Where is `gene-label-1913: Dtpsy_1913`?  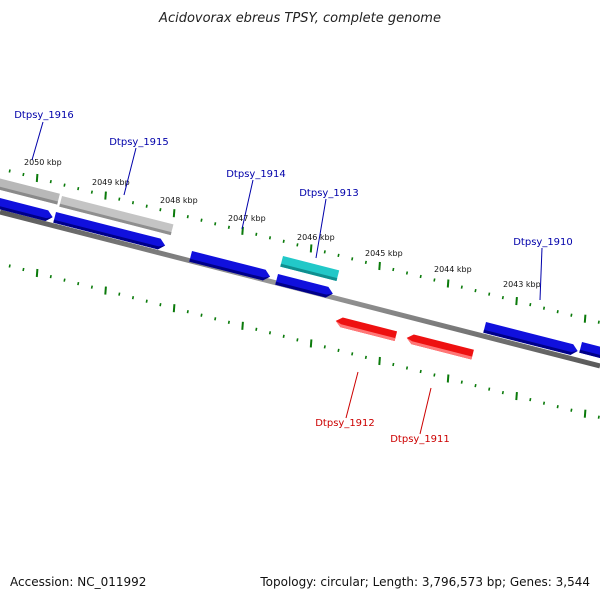
gene-label-1913: Dtpsy_1913 is located at coordinates (329, 193).